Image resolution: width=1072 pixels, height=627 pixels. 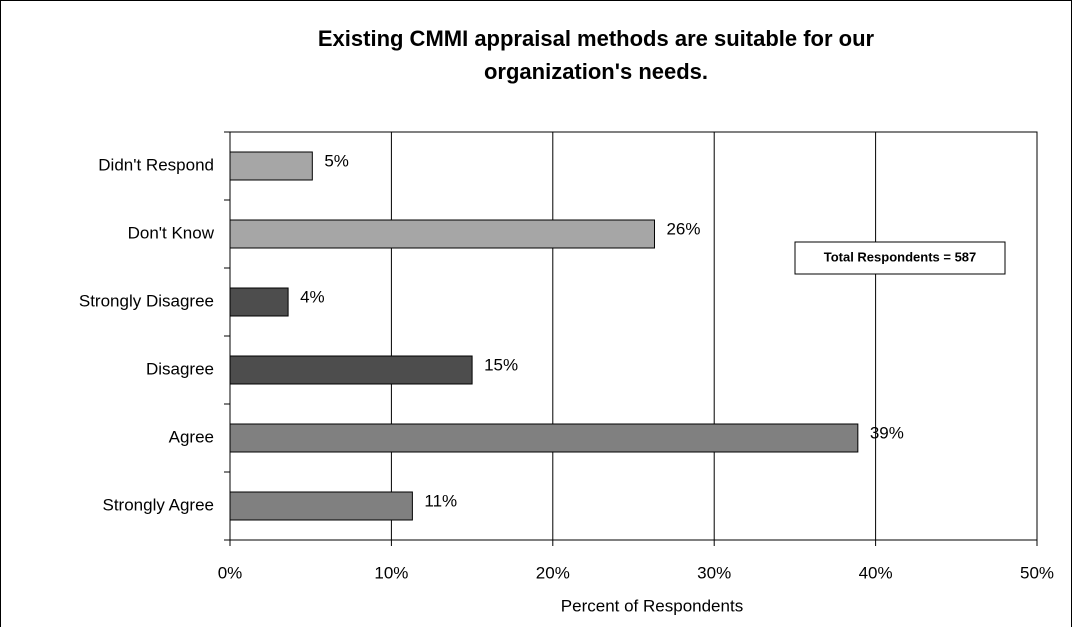 I want to click on value-label: 39%, so click(x=887, y=432).